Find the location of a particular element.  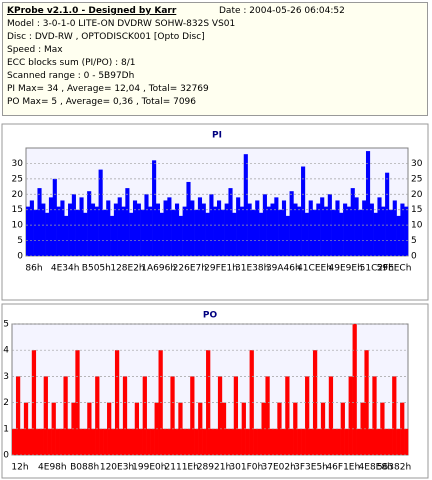

x-tick-label: 37E02h is located at coordinates (279, 468).